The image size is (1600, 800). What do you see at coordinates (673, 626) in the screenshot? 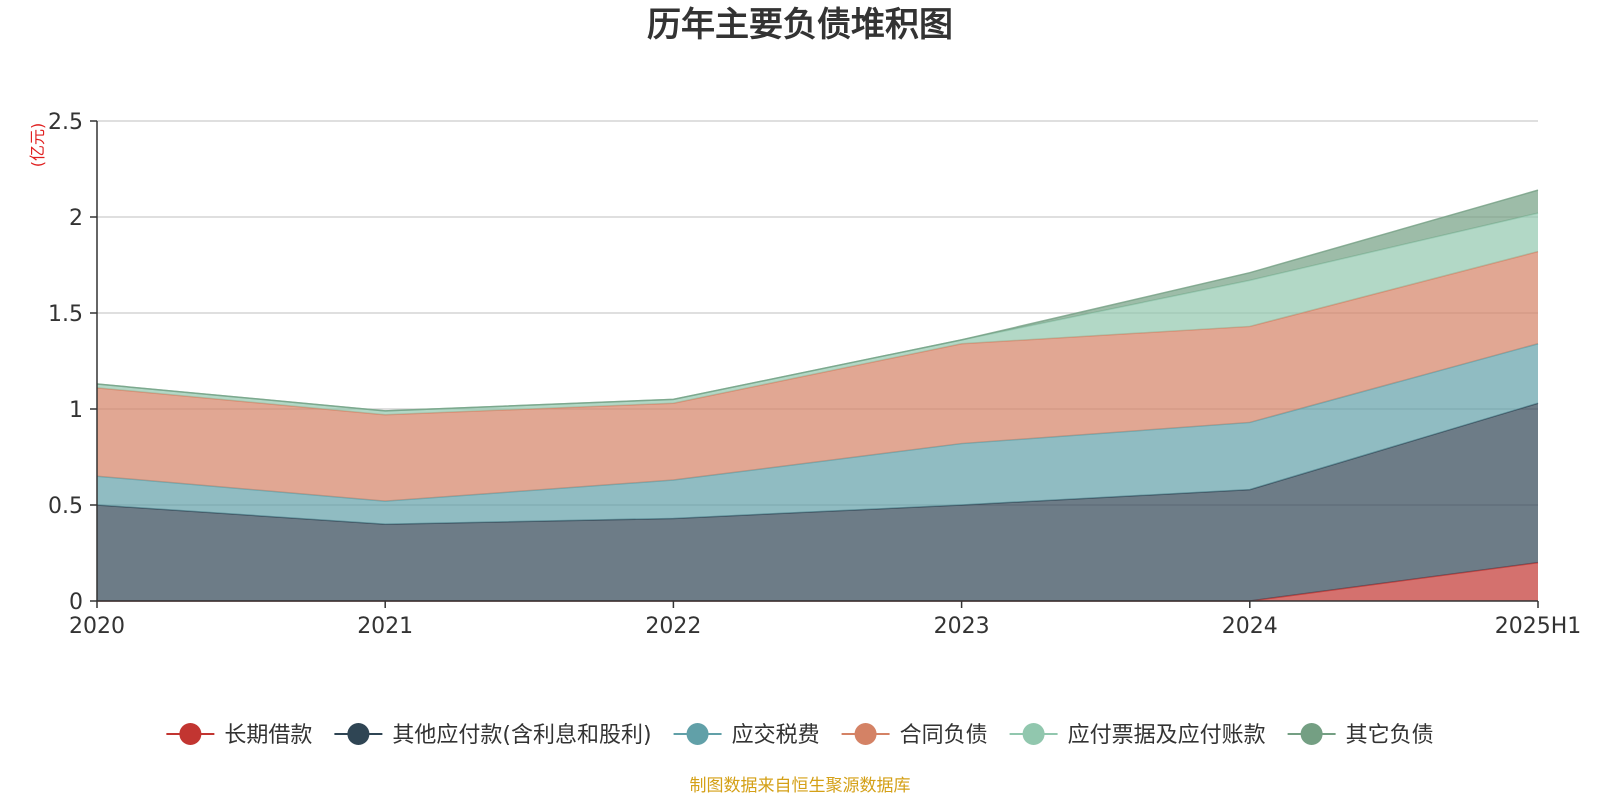
I see `x-tick-label: 2022` at bounding box center [673, 626].